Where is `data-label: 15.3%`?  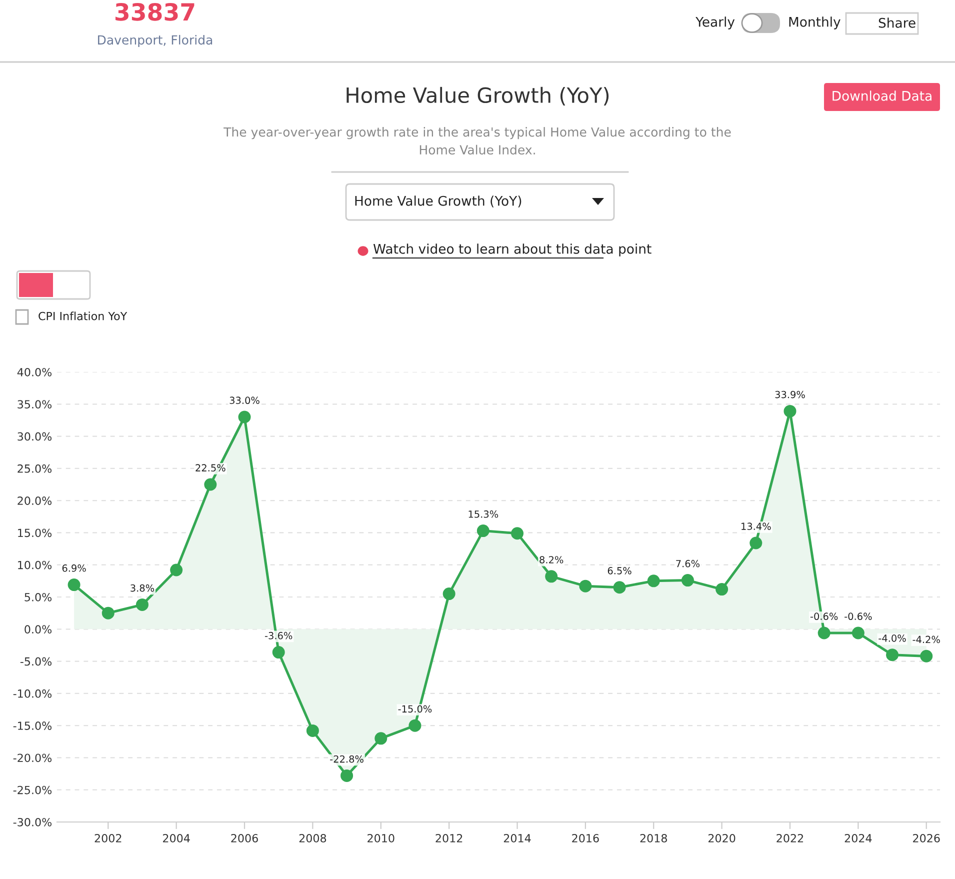 data-label: 15.3% is located at coordinates (483, 514).